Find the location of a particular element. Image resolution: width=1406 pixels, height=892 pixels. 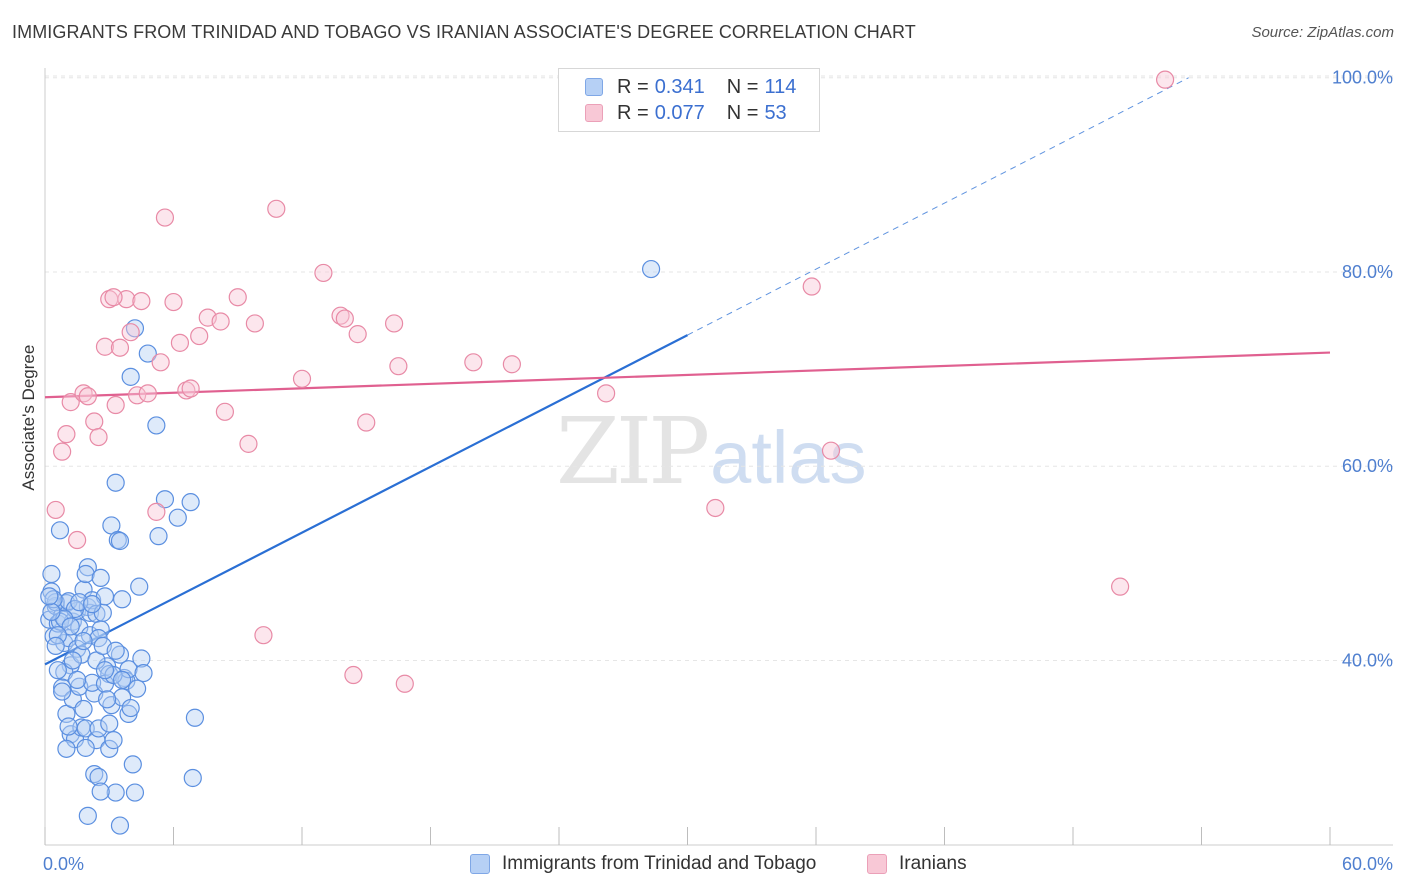

legend-swatch-pink is located at coordinates (594, 113).